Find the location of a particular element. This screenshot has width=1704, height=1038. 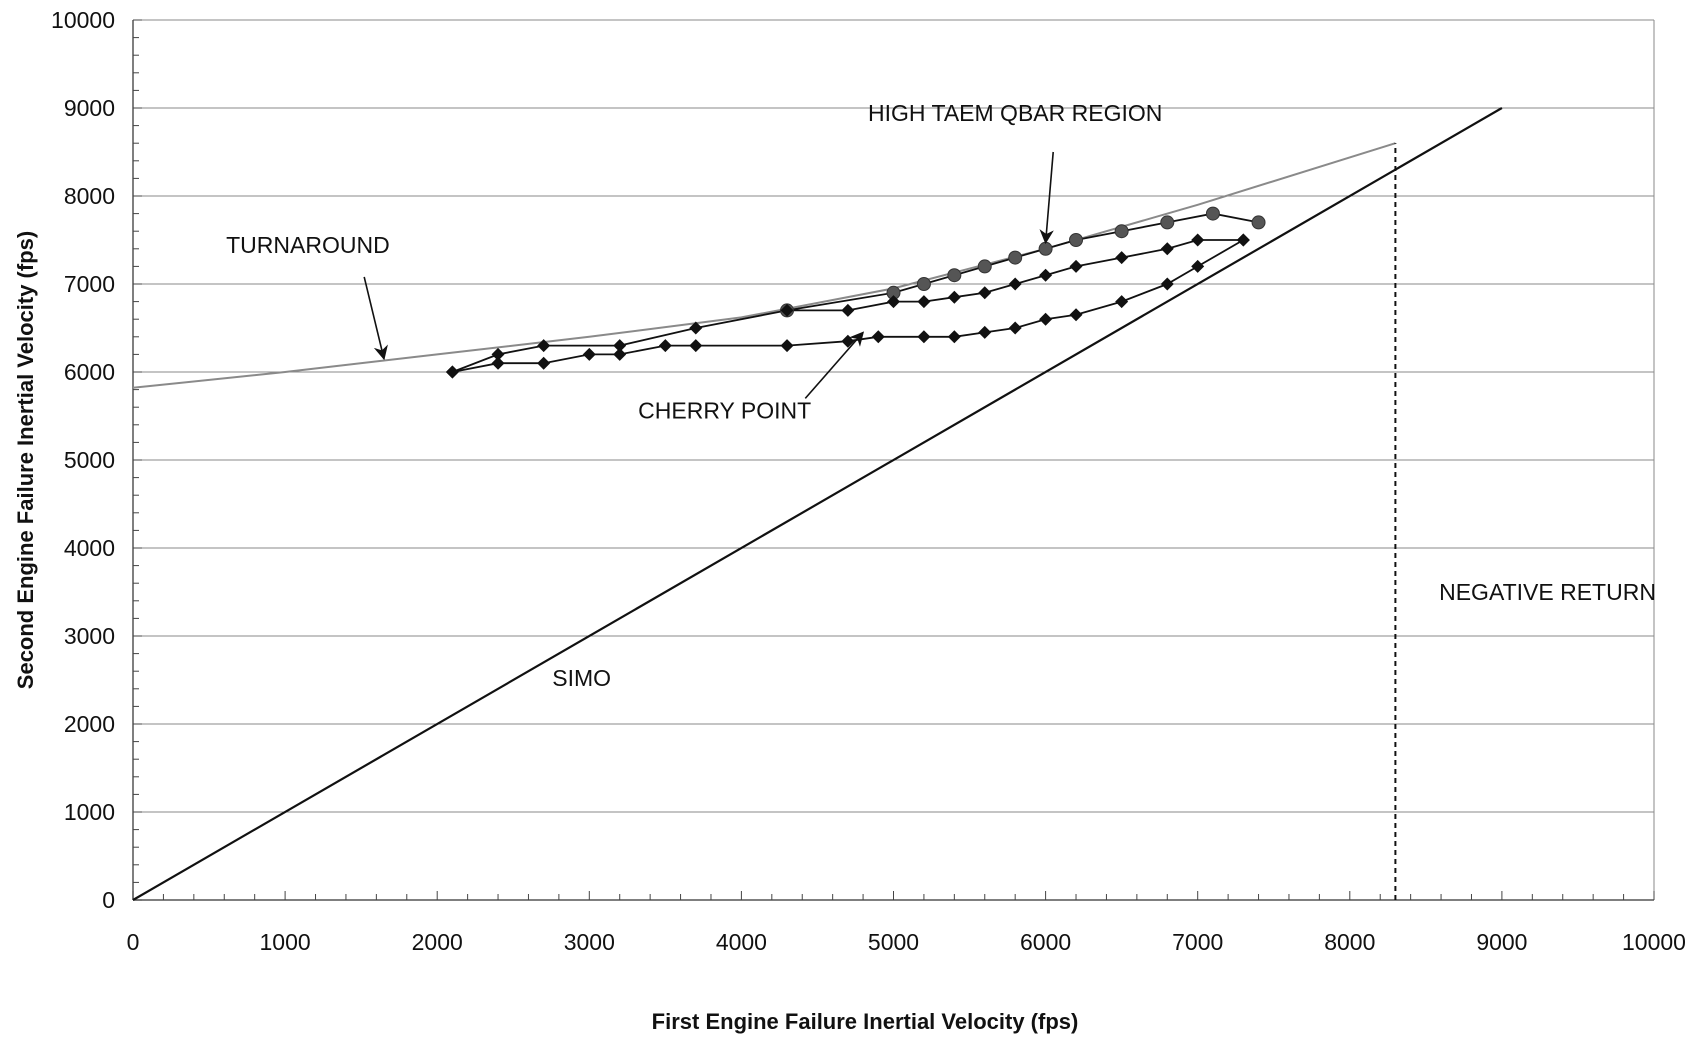

y-tick-label-4000: 4000 is located at coordinates (89, 548).